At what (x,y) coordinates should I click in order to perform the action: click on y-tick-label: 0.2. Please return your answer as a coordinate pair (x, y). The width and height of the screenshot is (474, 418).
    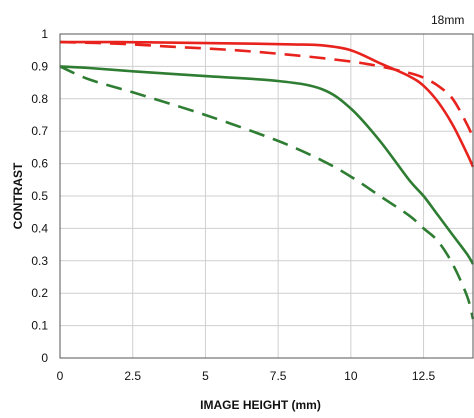
    Looking at the image, I should click on (39, 293).